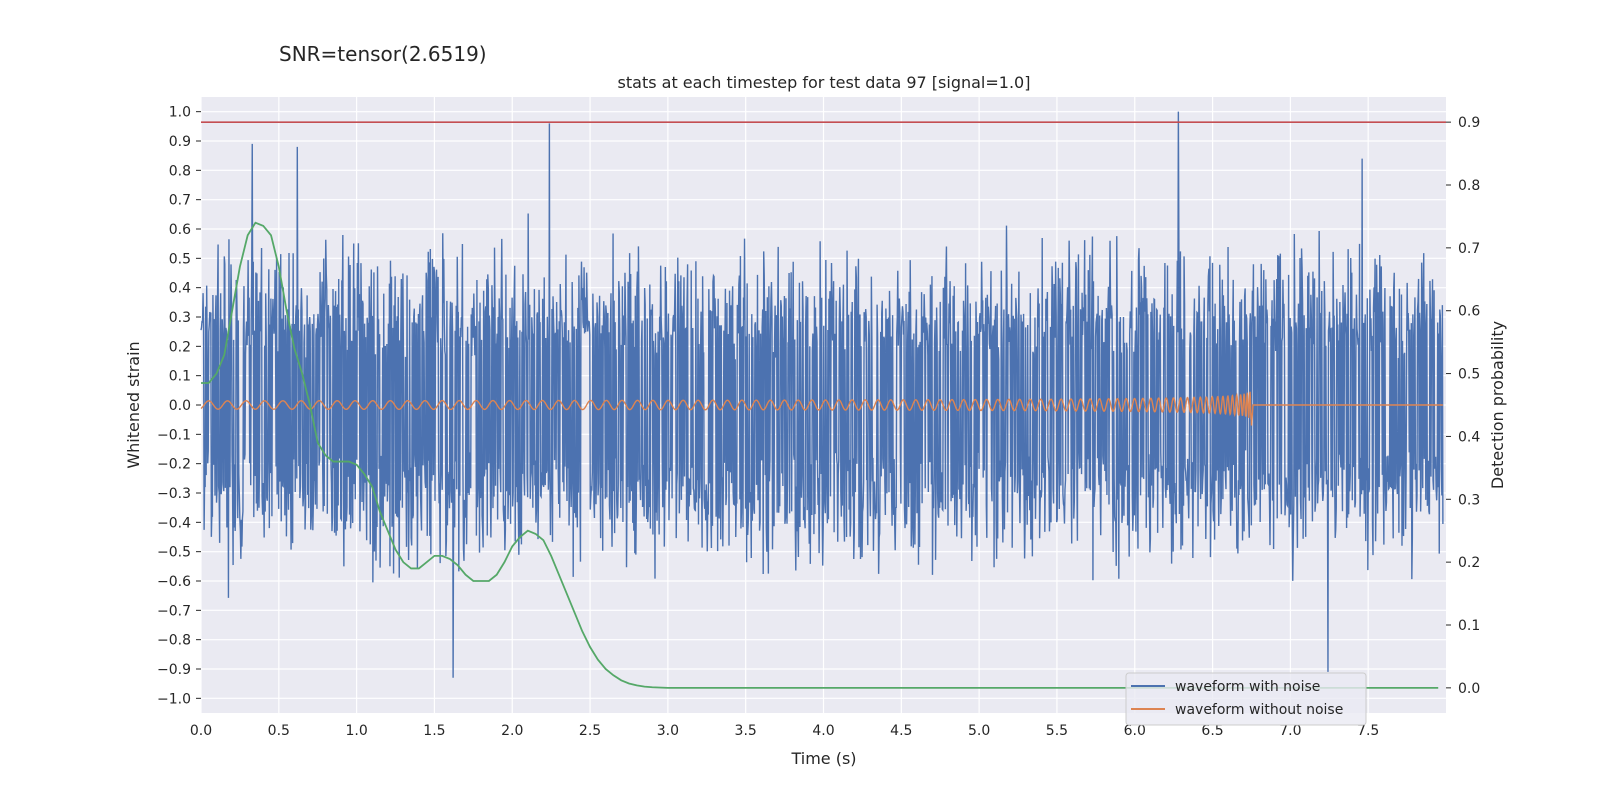 The width and height of the screenshot is (1600, 800). I want to click on y2-tick-0: 0.9, so click(1469, 123).